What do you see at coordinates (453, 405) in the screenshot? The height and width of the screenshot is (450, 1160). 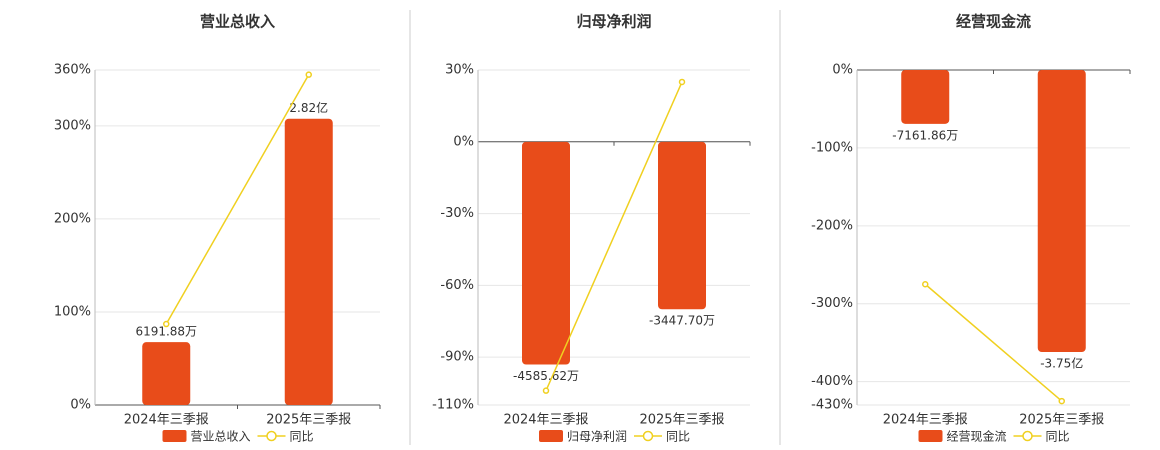 I see `y-tick-label: -110%` at bounding box center [453, 405].